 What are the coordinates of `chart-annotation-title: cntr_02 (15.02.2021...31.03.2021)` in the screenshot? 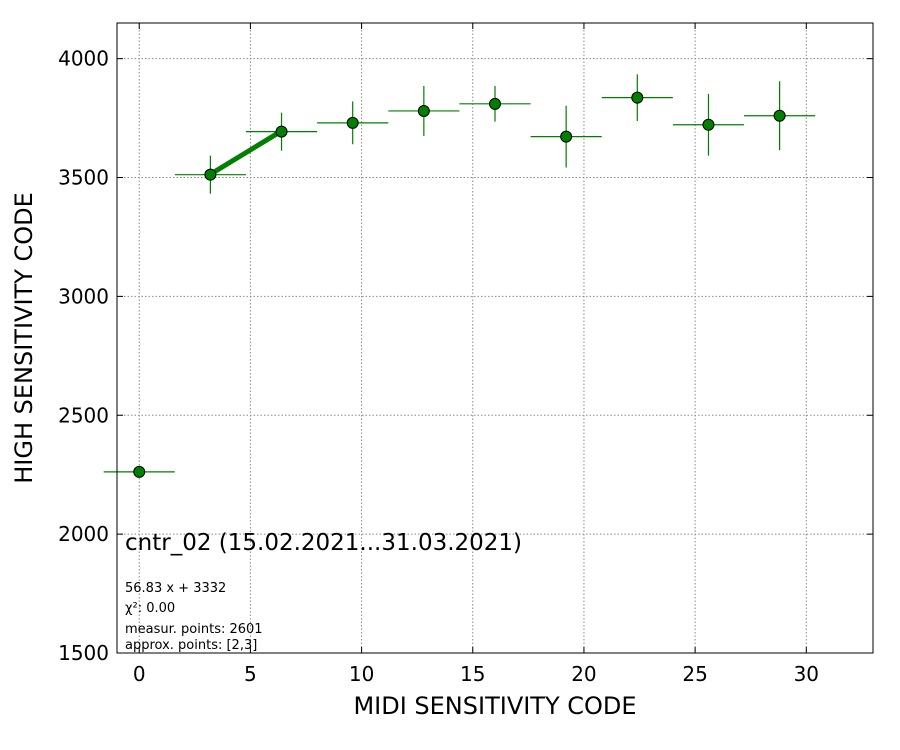 It's located at (323, 543).